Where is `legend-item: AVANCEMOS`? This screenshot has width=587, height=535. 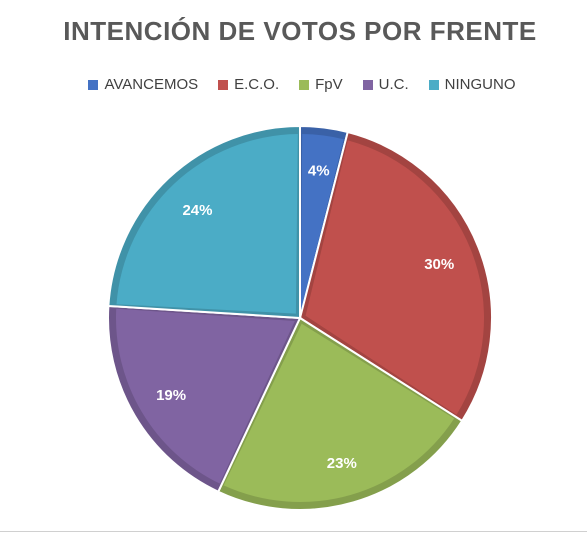 legend-item: AVANCEMOS is located at coordinates (143, 84).